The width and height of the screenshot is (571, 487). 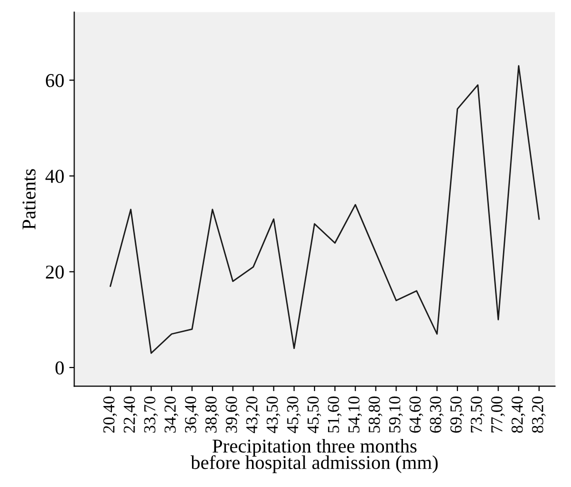 What do you see at coordinates (375, 414) in the screenshot?
I see `x-tick-label: 58,80` at bounding box center [375, 414].